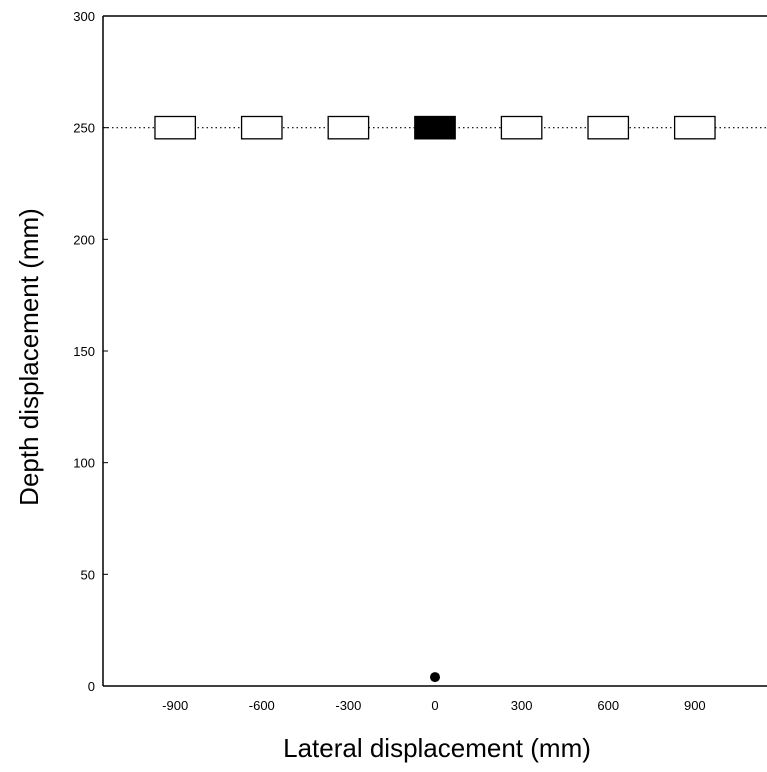 The height and width of the screenshot is (772, 767). Describe the element at coordinates (84, 351) in the screenshot. I see `y-tick-label: 150` at that location.